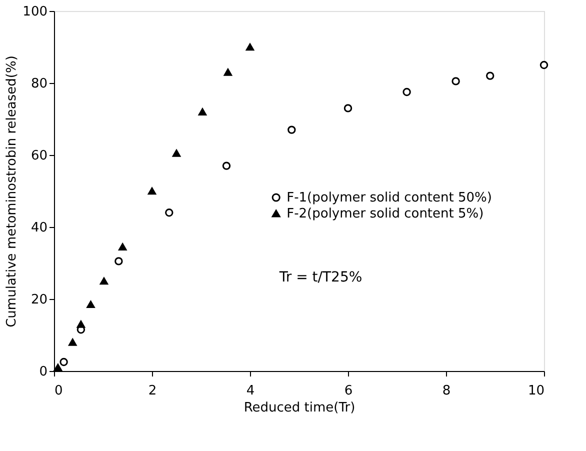  I want to click on y-tick-label: 40, so click(39, 228).